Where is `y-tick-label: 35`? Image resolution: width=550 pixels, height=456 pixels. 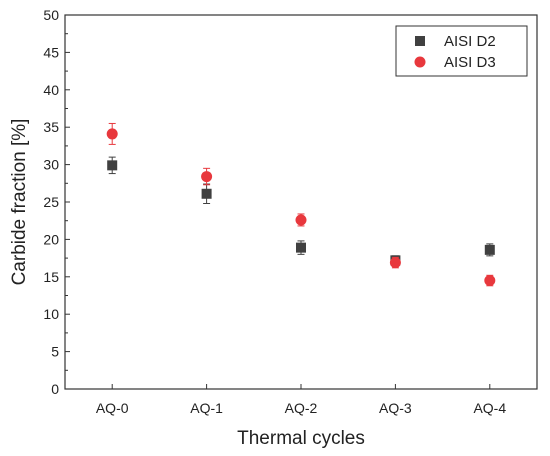 y-tick-label: 35 is located at coordinates (51, 127).